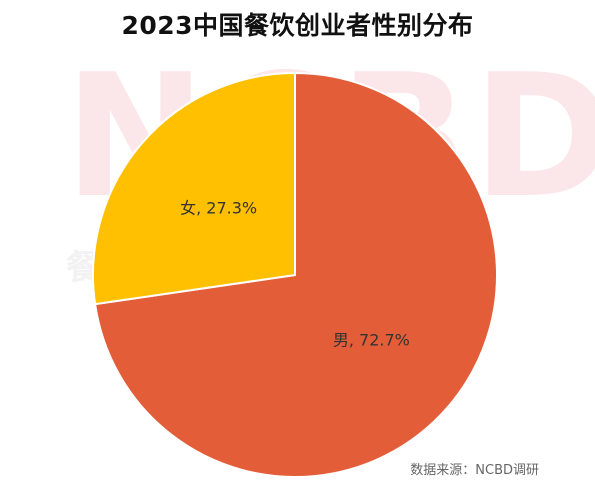 The width and height of the screenshot is (595, 490). Describe the element at coordinates (297, 25) in the screenshot. I see `chart-title: 2023中国餐饮创业者性别分布` at that location.